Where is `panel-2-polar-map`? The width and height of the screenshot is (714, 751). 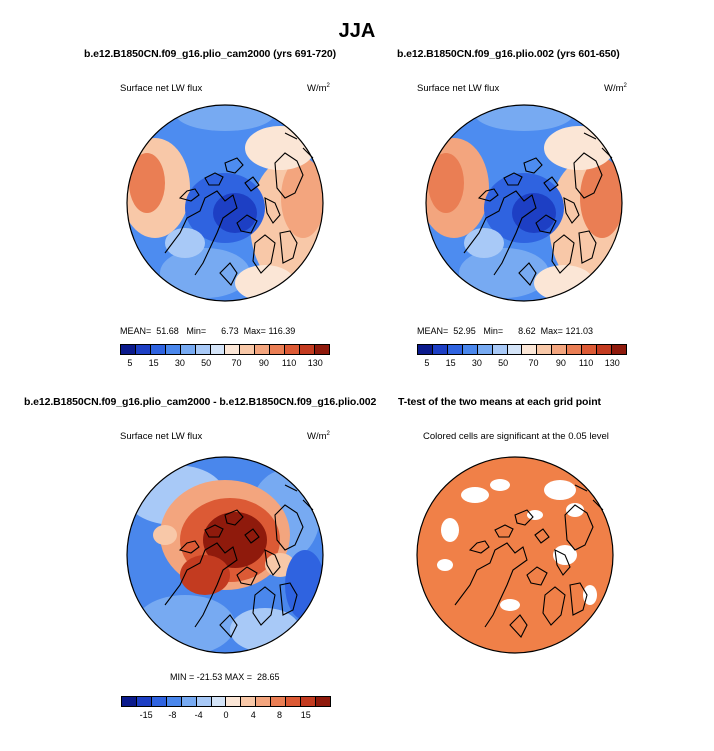
panel-2-polar-map is located at coordinates (524, 203).